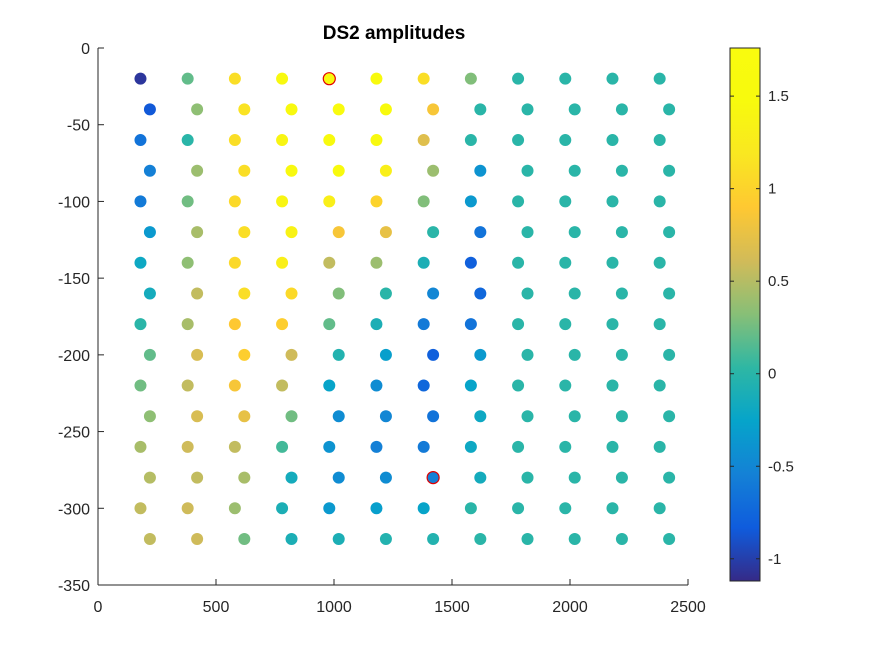  Describe the element at coordinates (762, 328) in the screenshot. I see `colorbar-ticks: 1.5 1 0.5 0 -0.5 -1` at that location.